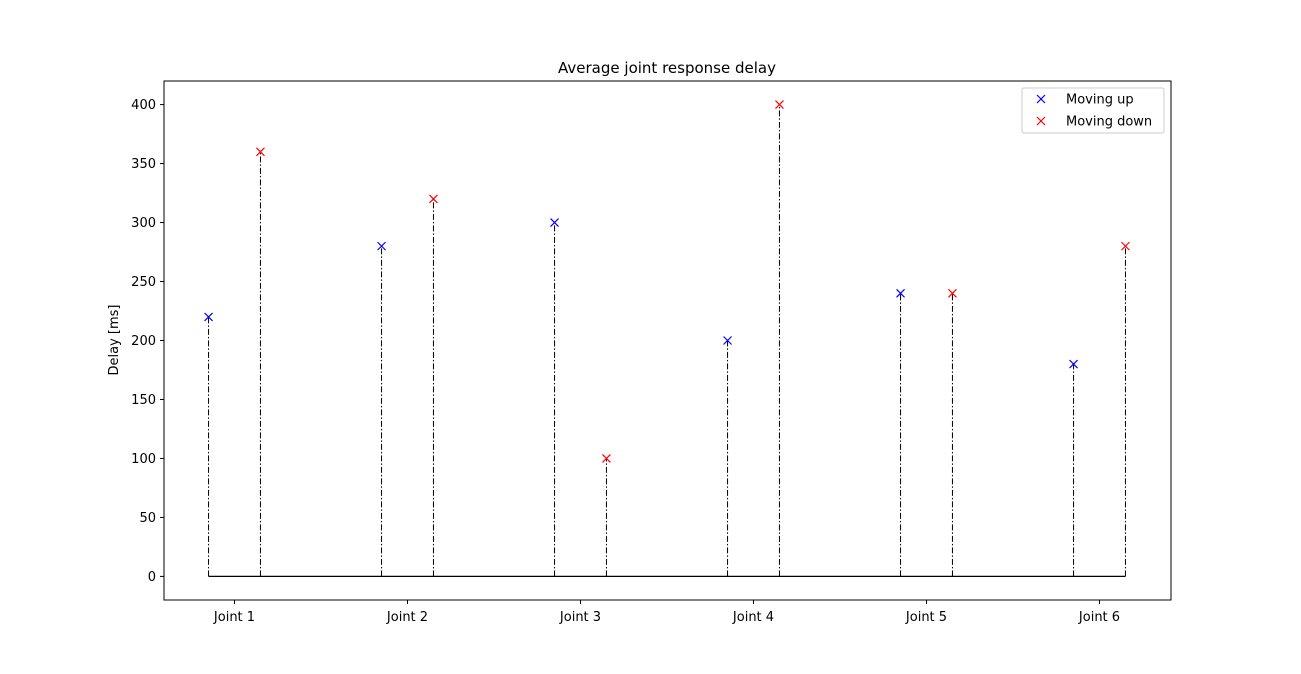 The width and height of the screenshot is (1301, 674). I want to click on x-tick-label: Joint 4, so click(753, 617).